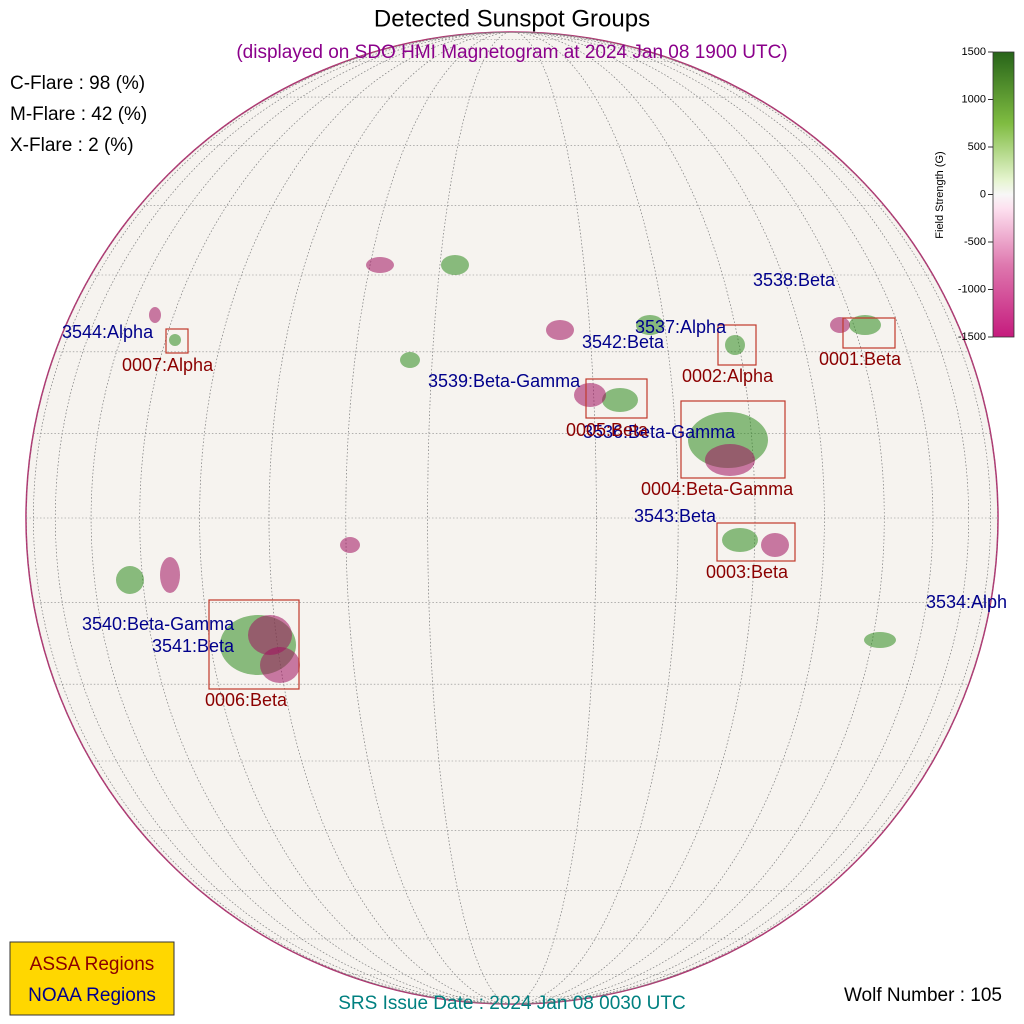 The width and height of the screenshot is (1024, 1024). I want to click on noaa-label: 3544:Alpha, so click(108, 332).